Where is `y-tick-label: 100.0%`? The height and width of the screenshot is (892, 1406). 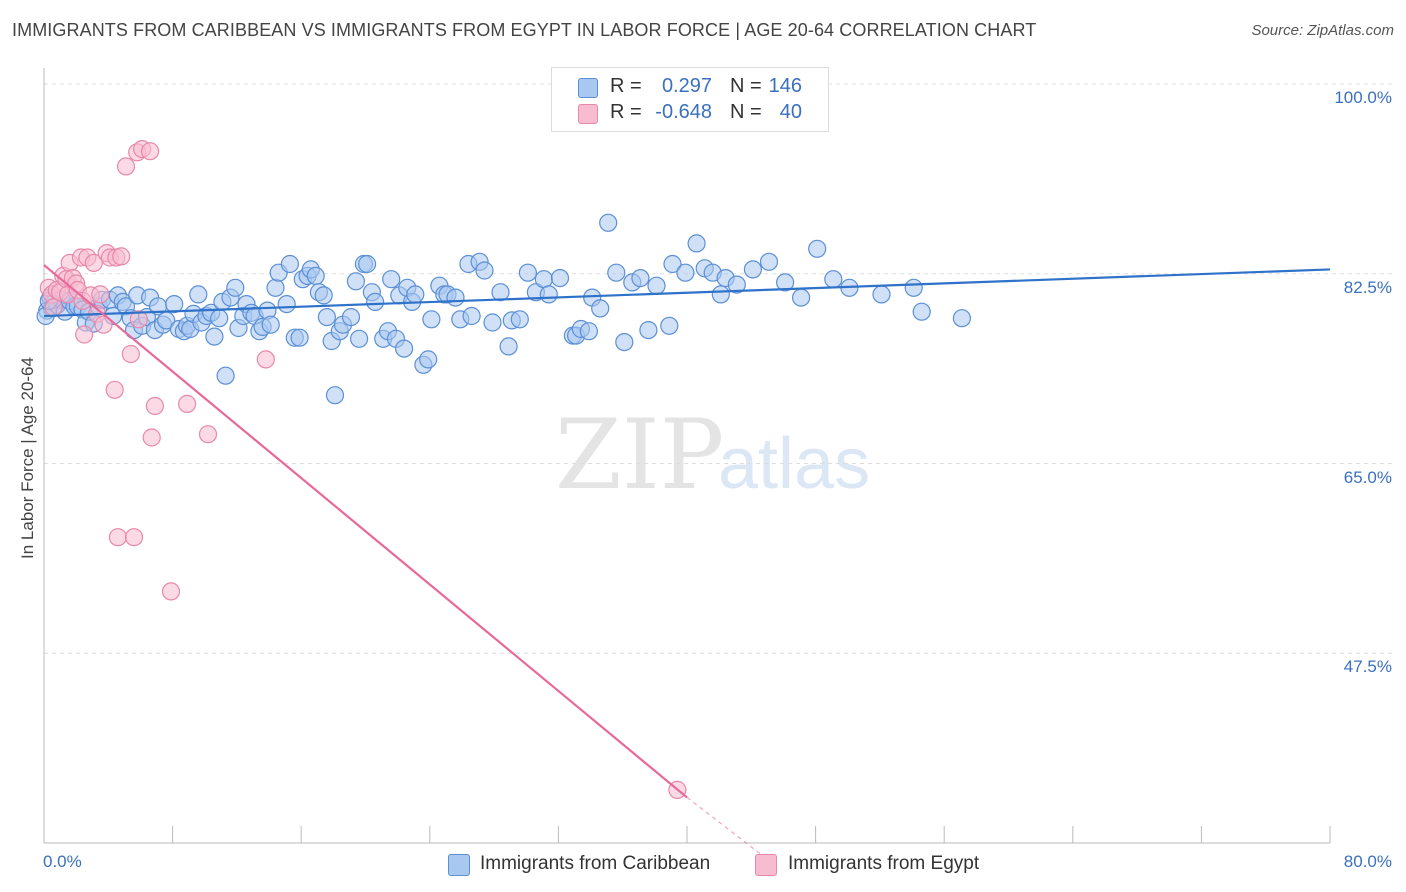 y-tick-label: 100.0% is located at coordinates (1363, 97).